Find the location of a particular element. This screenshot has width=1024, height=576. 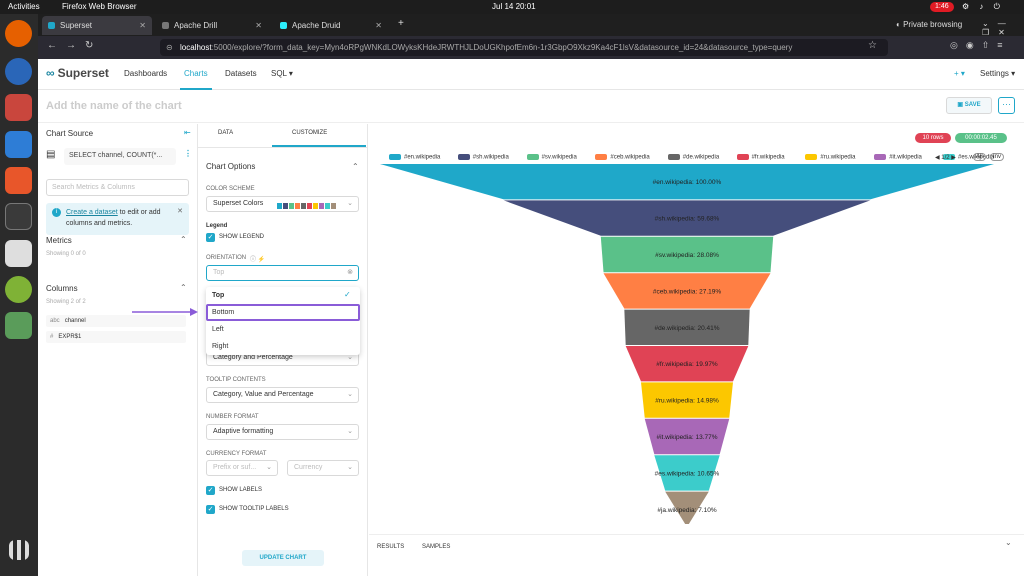

funnel-label: #ceb.wikipedia: 27.19% is located at coordinates (687, 291).